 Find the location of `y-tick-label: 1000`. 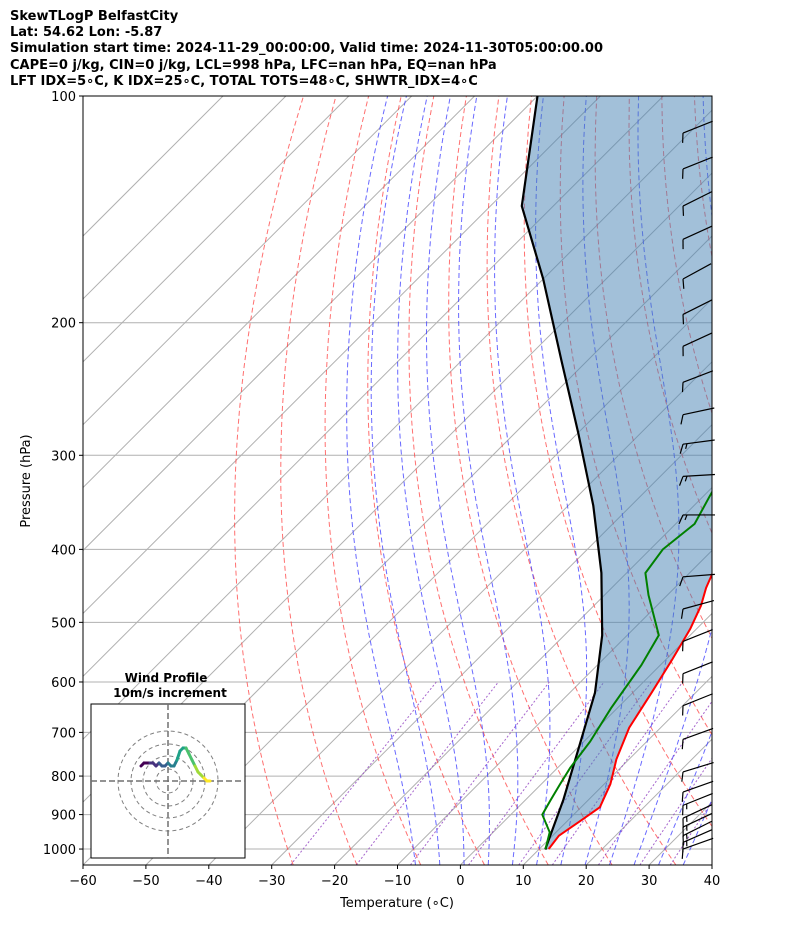

y-tick-label: 1000 is located at coordinates (59, 850).